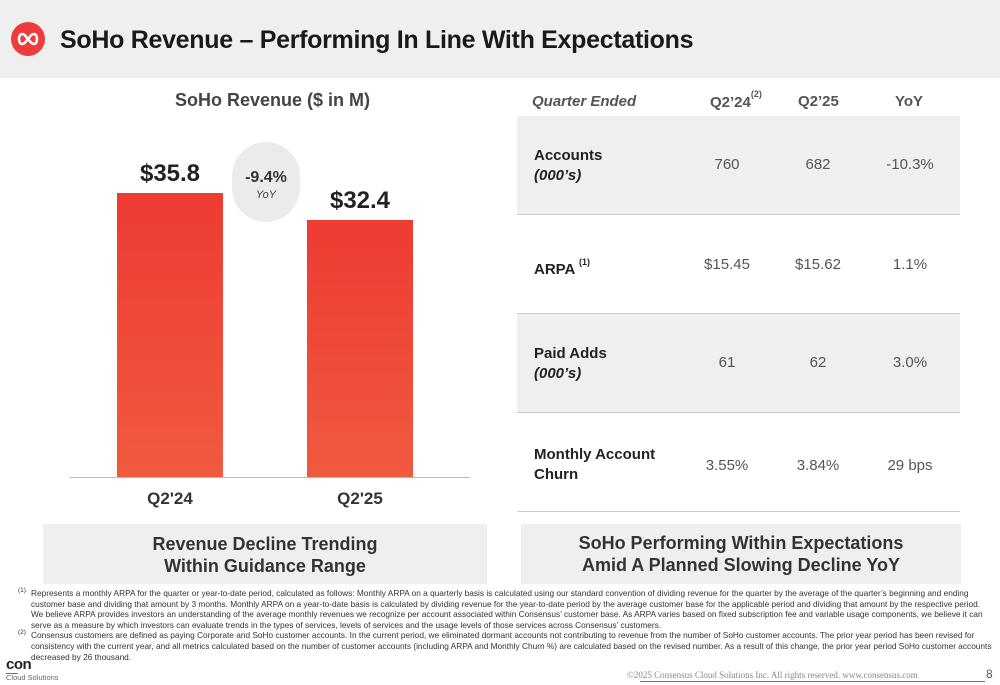 The image size is (1000, 685). What do you see at coordinates (909, 101) in the screenshot?
I see `header-yoy: YoY` at bounding box center [909, 101].